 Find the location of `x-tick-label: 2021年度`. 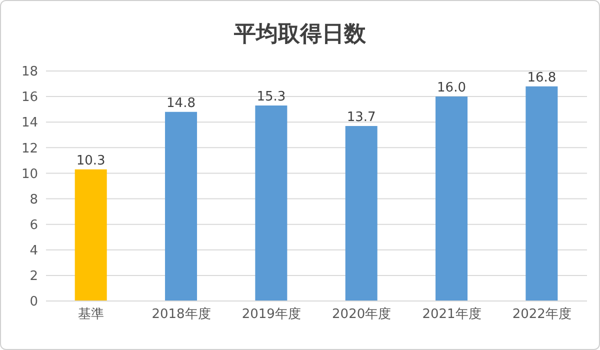

x-tick-label: 2021年度 is located at coordinates (452, 314).